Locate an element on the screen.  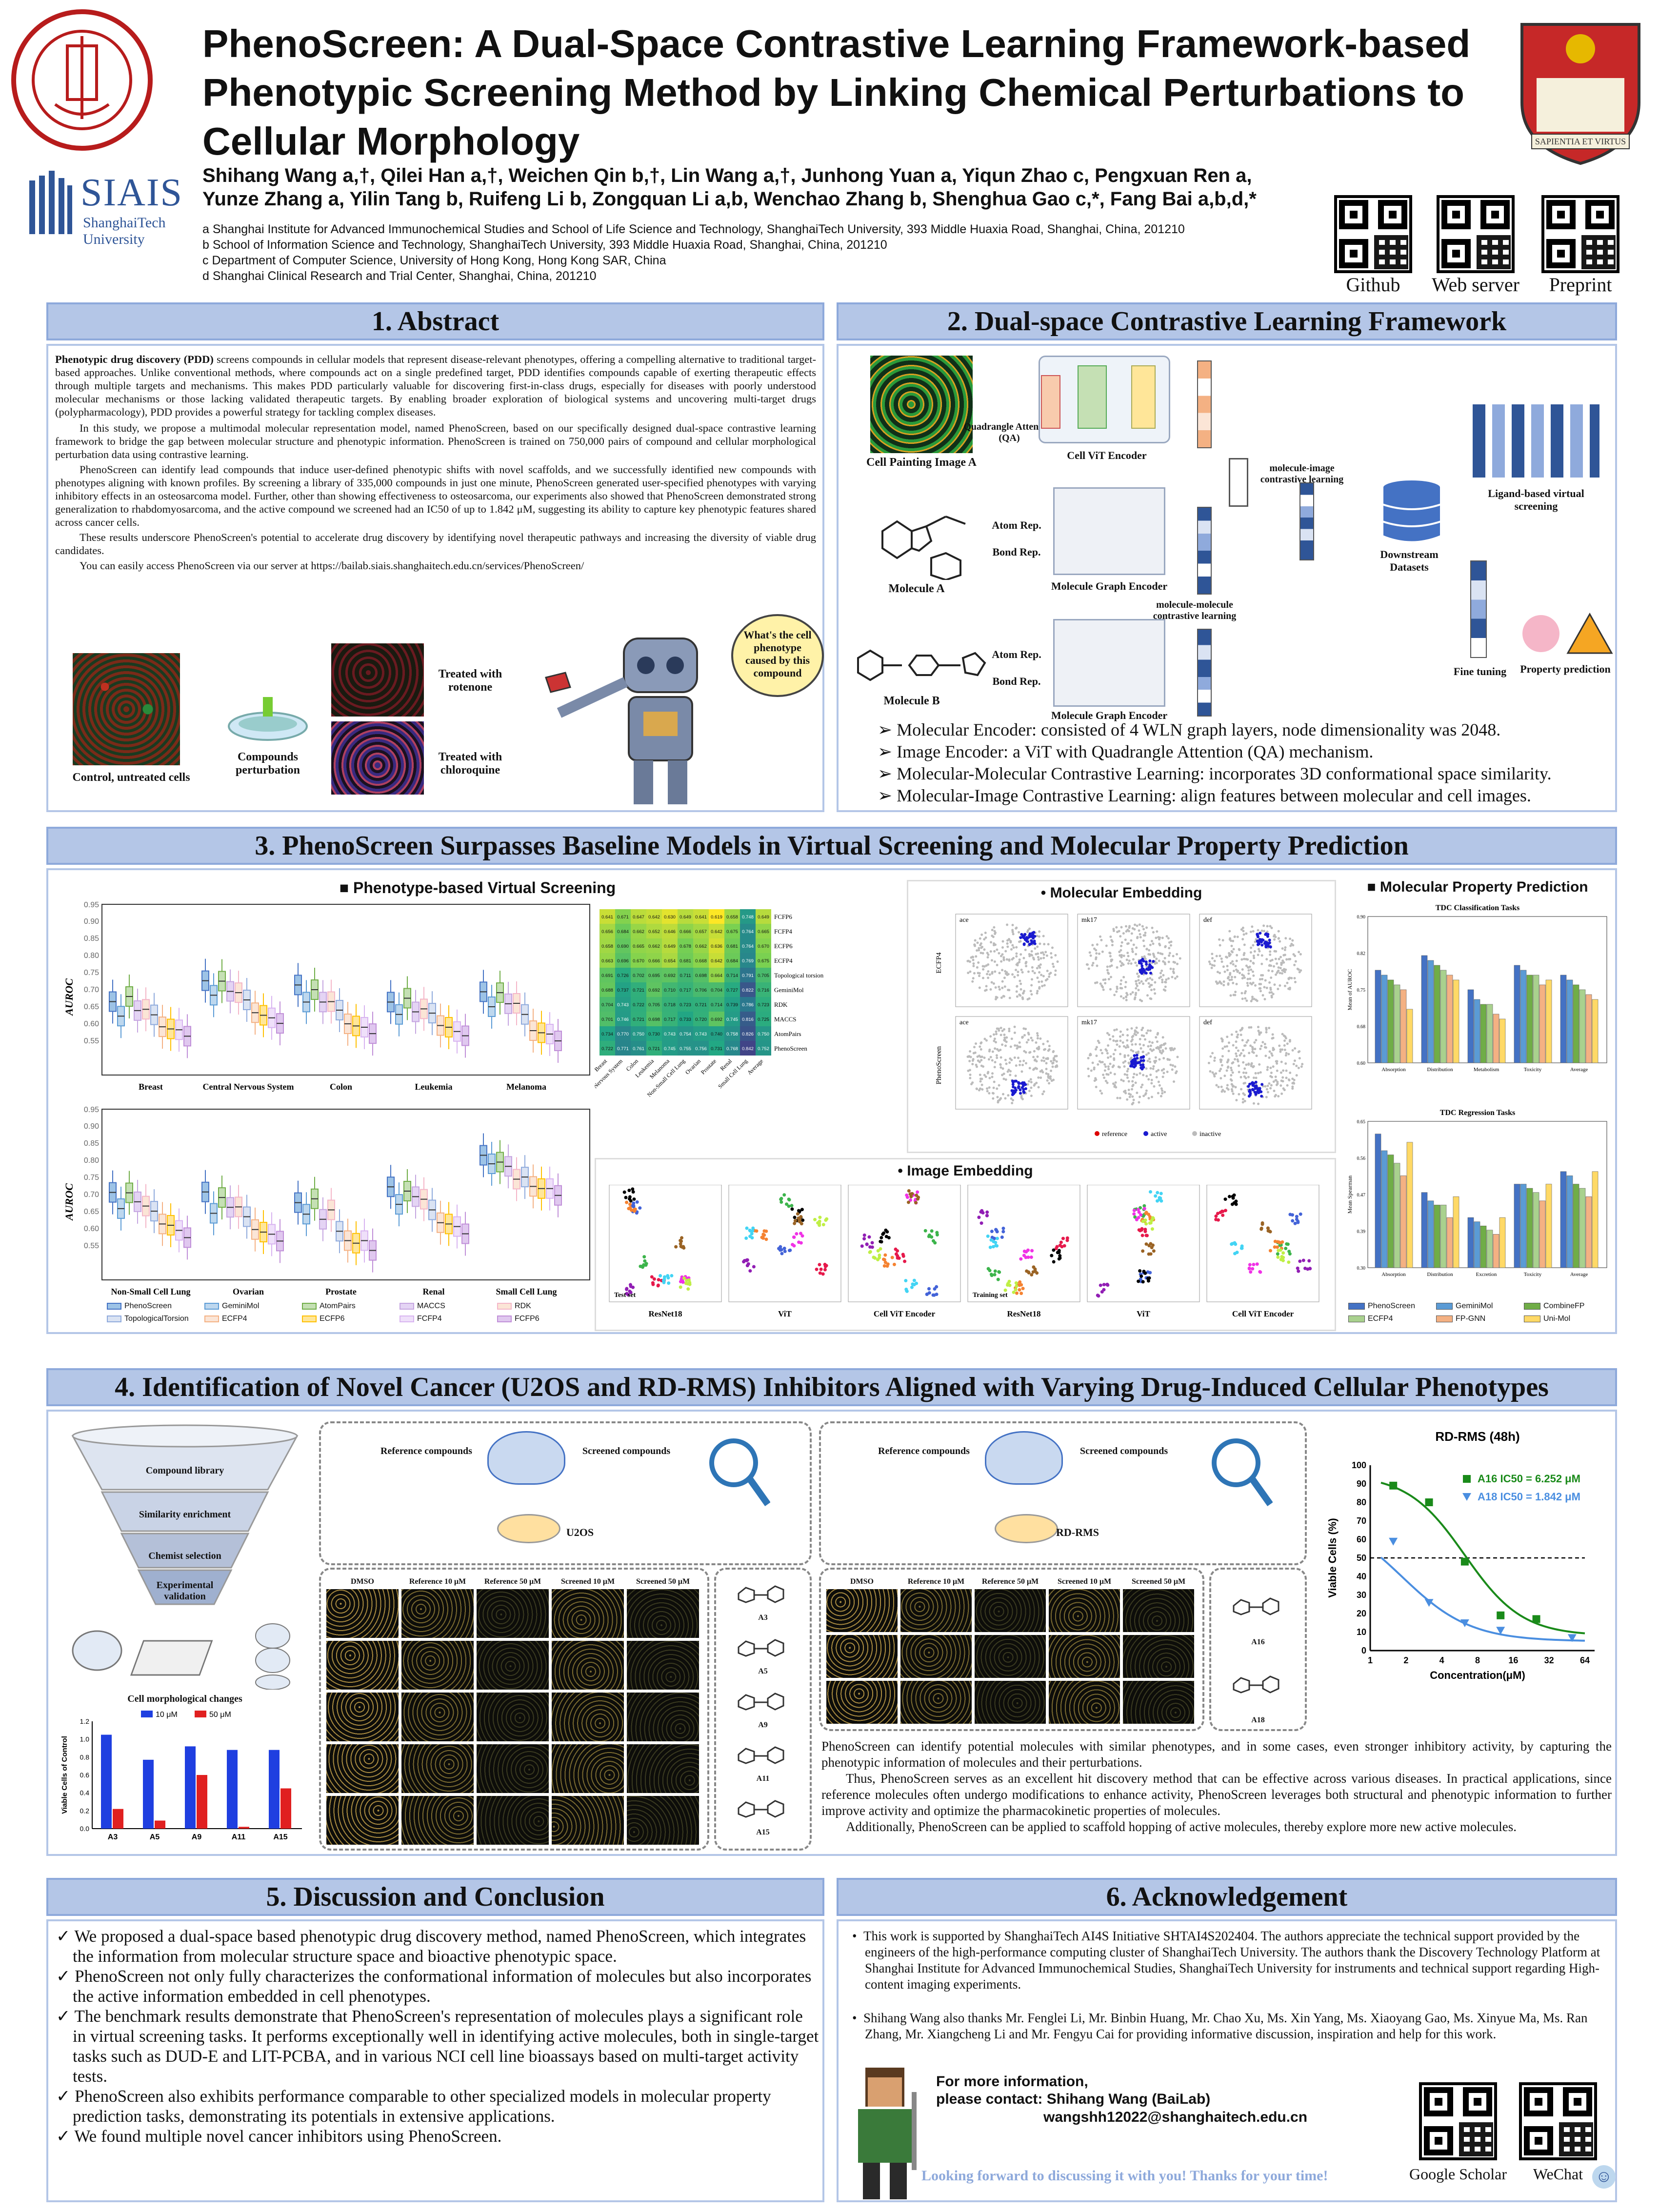
chloroquine-cells-image is located at coordinates (377, 758).